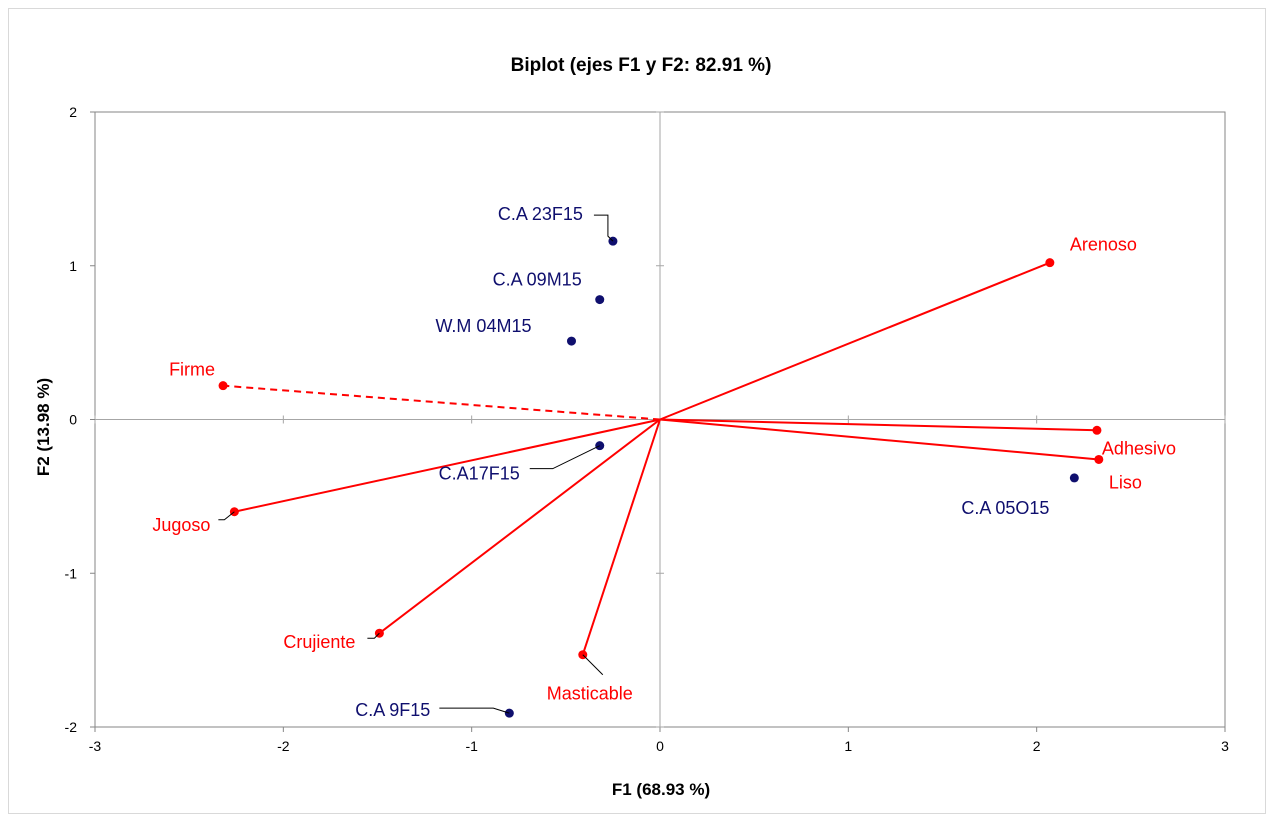  Describe the element at coordinates (1125, 482) in the screenshot. I see `variable-label: Liso` at that location.